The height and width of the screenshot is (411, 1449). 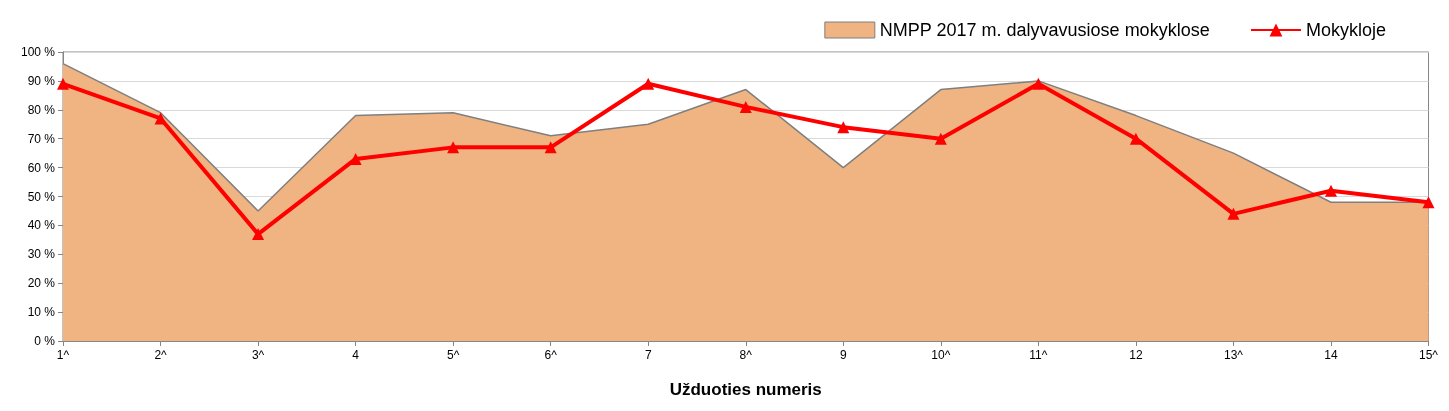 I want to click on y-tick-label: 0 %, so click(x=45, y=341).